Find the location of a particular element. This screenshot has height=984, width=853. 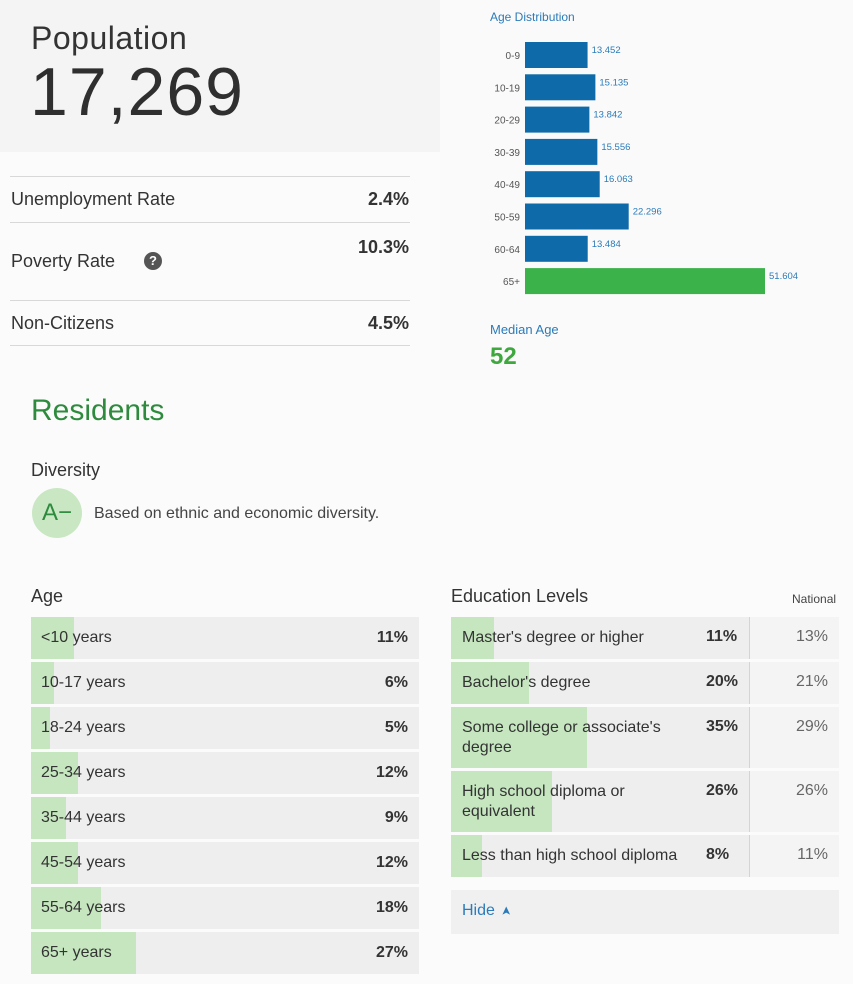

education-row-value: 35% is located at coordinates (722, 726).